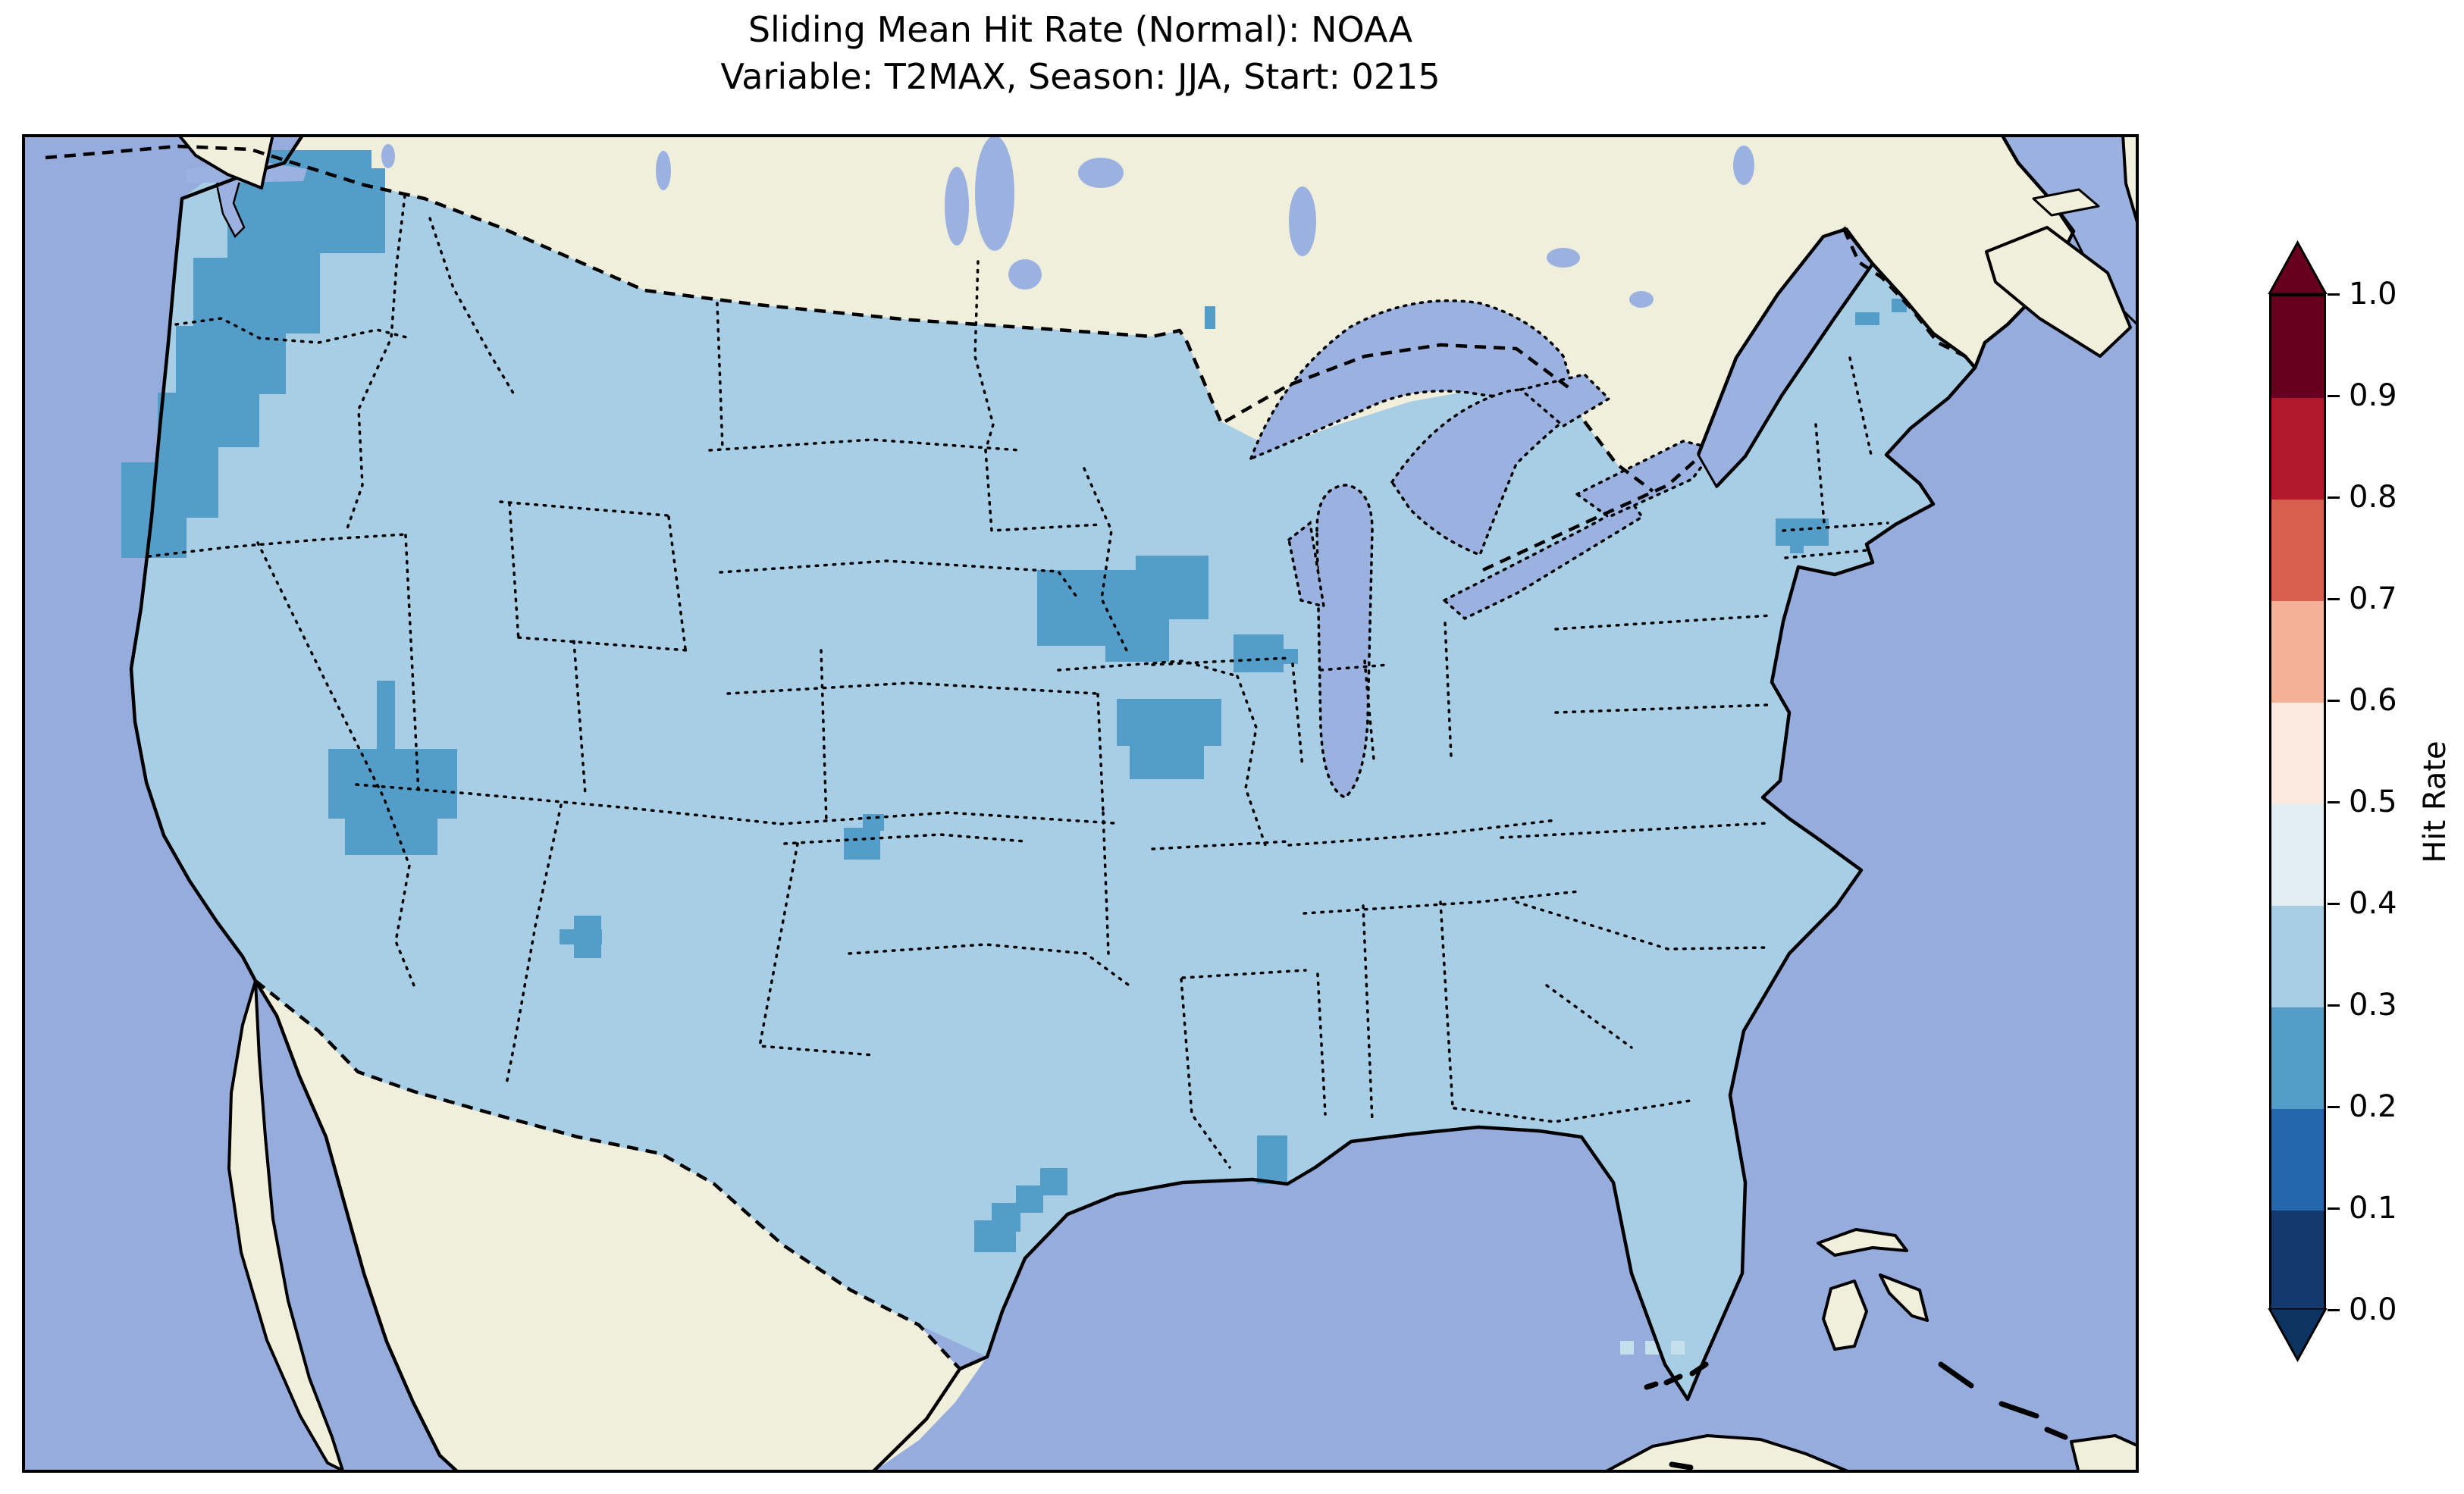 Image resolution: width=2464 pixels, height=1494 pixels. I want to click on great-lakes, so click(1483, 549).